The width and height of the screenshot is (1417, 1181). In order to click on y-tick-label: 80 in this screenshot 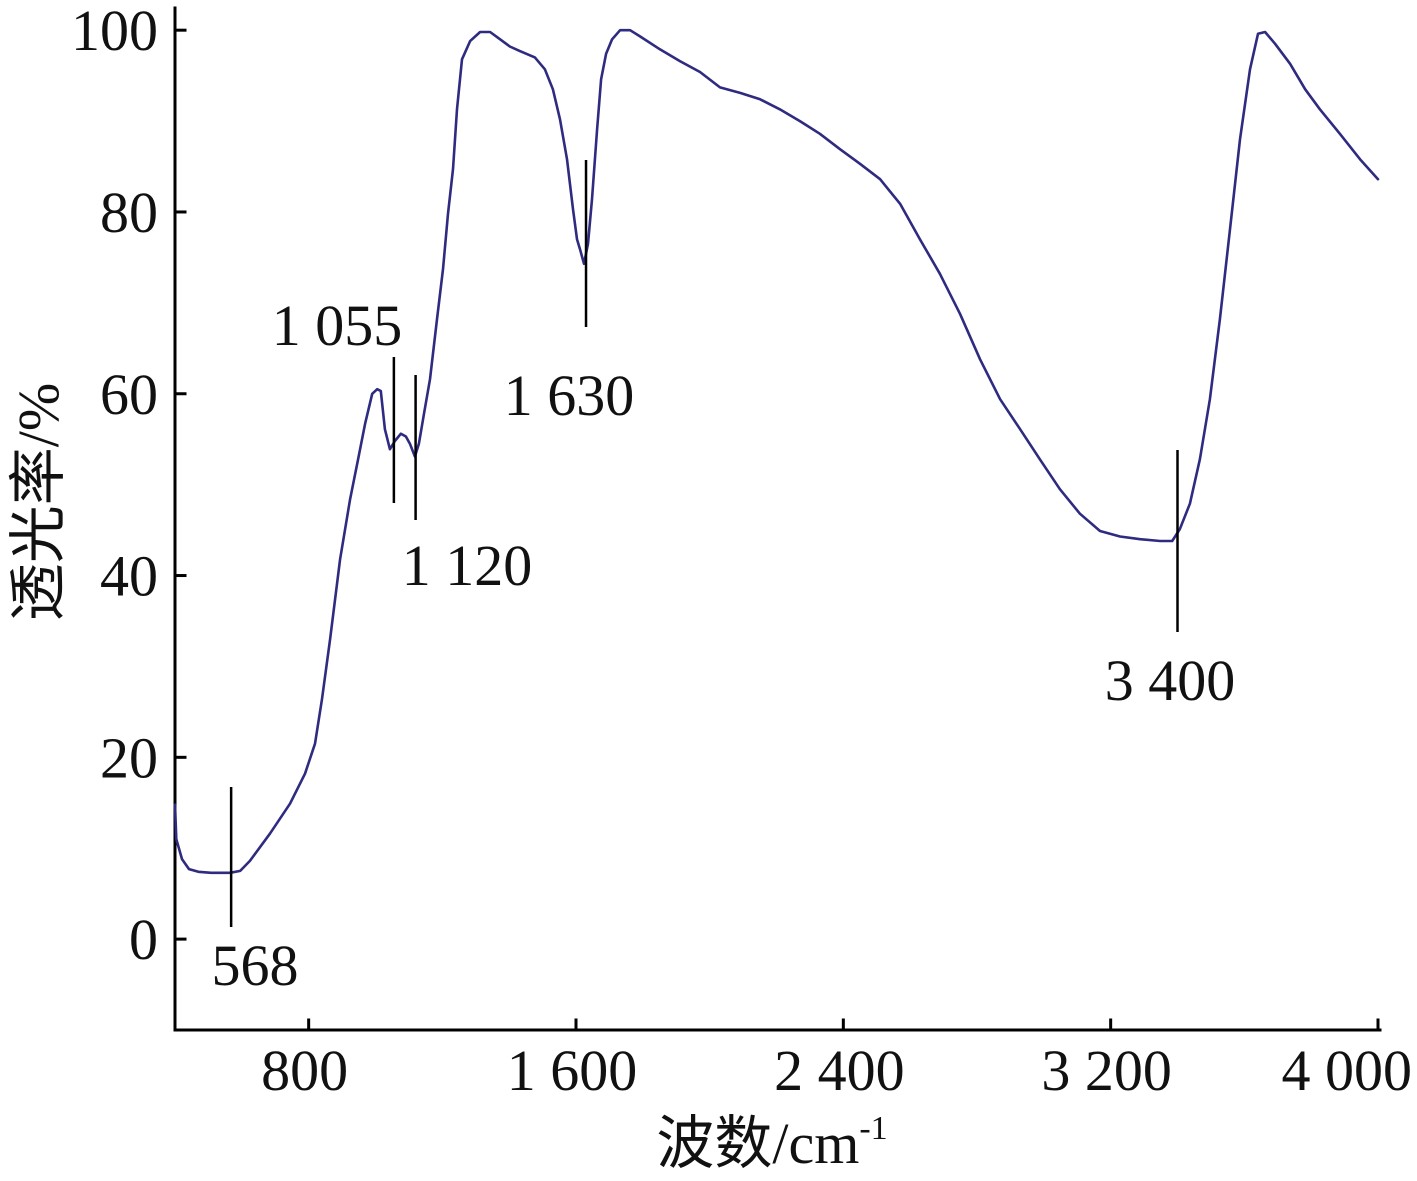, I will do `click(129, 212)`.